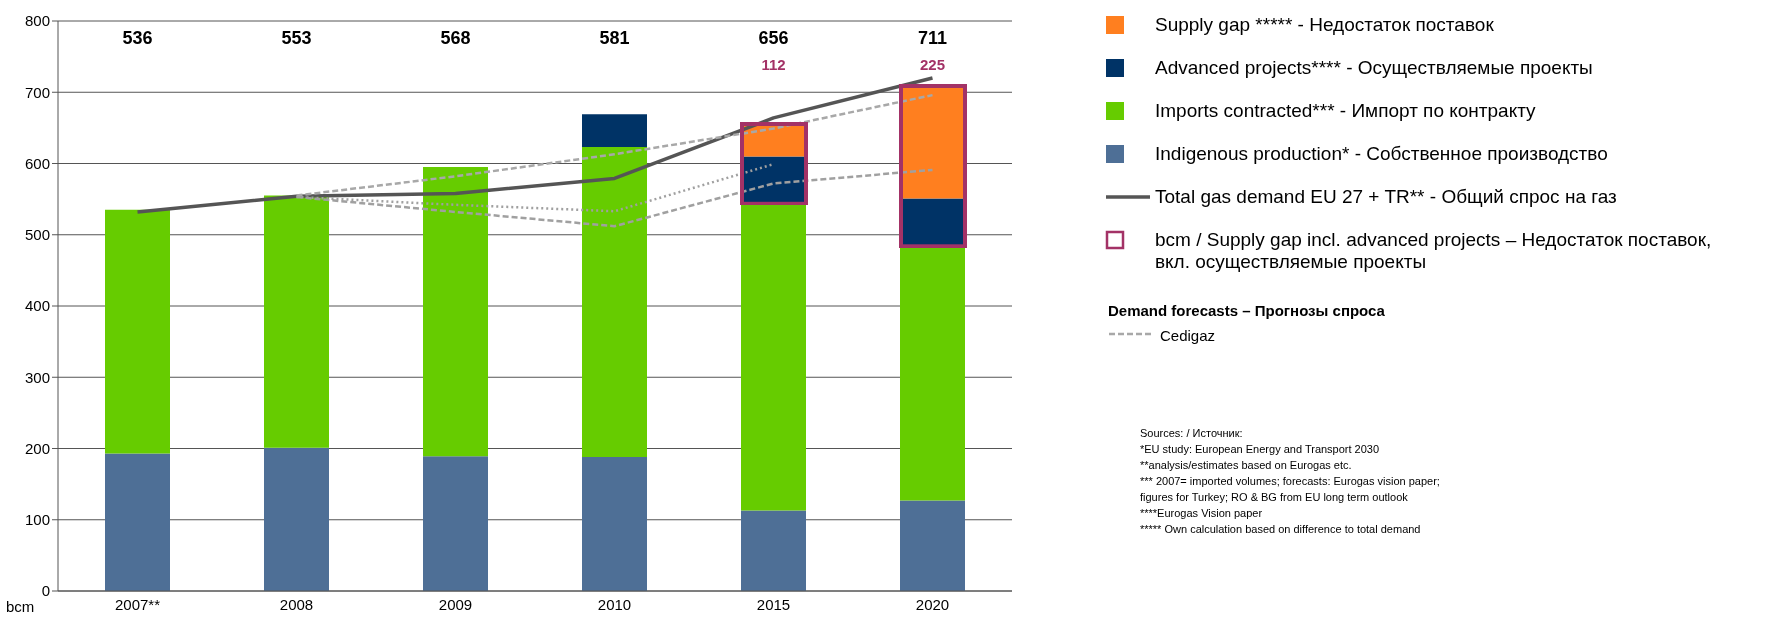 Image resolution: width=1786 pixels, height=622 pixels. I want to click on x-tick-label: 2015, so click(773, 604).